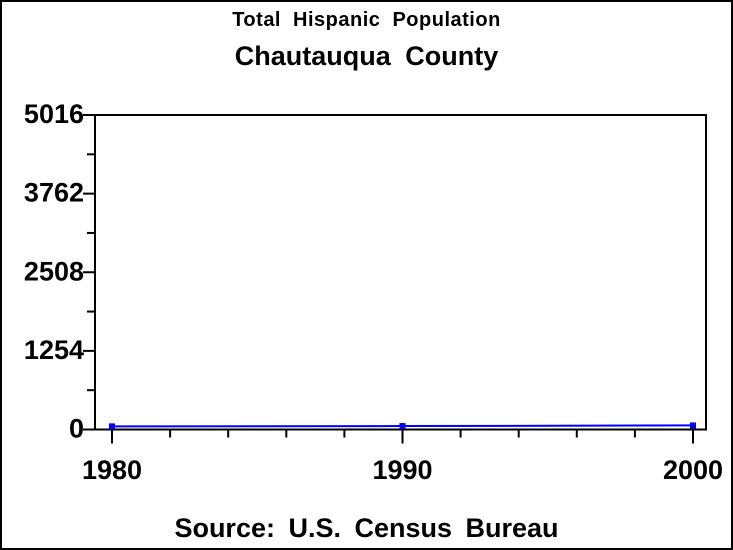  I want to click on data-series, so click(402, 426).